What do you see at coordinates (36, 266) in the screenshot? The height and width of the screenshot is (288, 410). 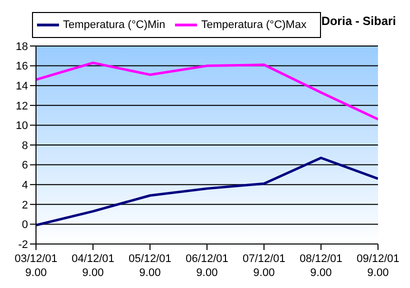 I see `x-tick-label: 03/12/01 9.00` at bounding box center [36, 266].